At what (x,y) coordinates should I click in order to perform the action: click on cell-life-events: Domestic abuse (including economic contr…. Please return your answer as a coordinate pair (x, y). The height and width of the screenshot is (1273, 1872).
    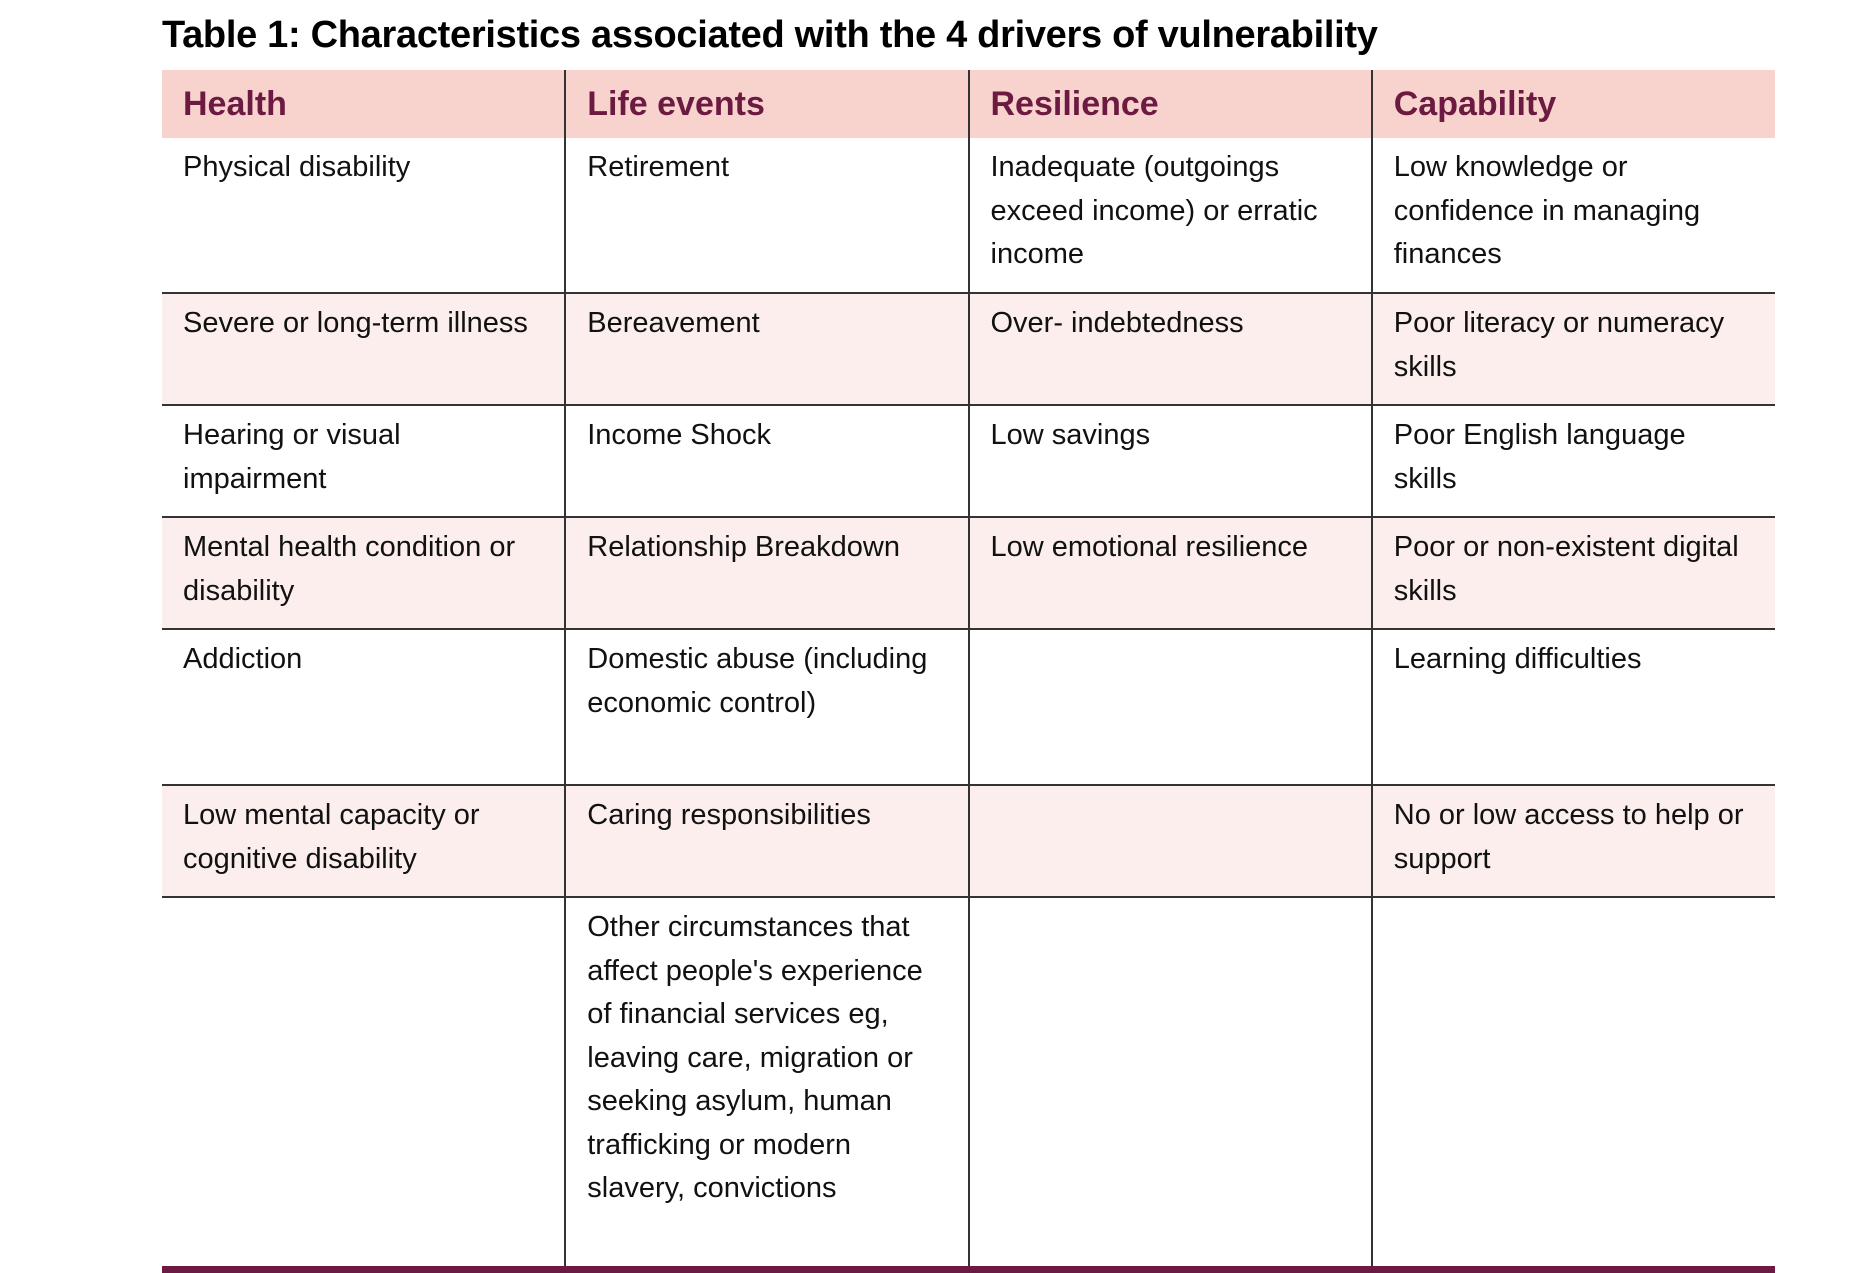
    Looking at the image, I should click on (766, 706).